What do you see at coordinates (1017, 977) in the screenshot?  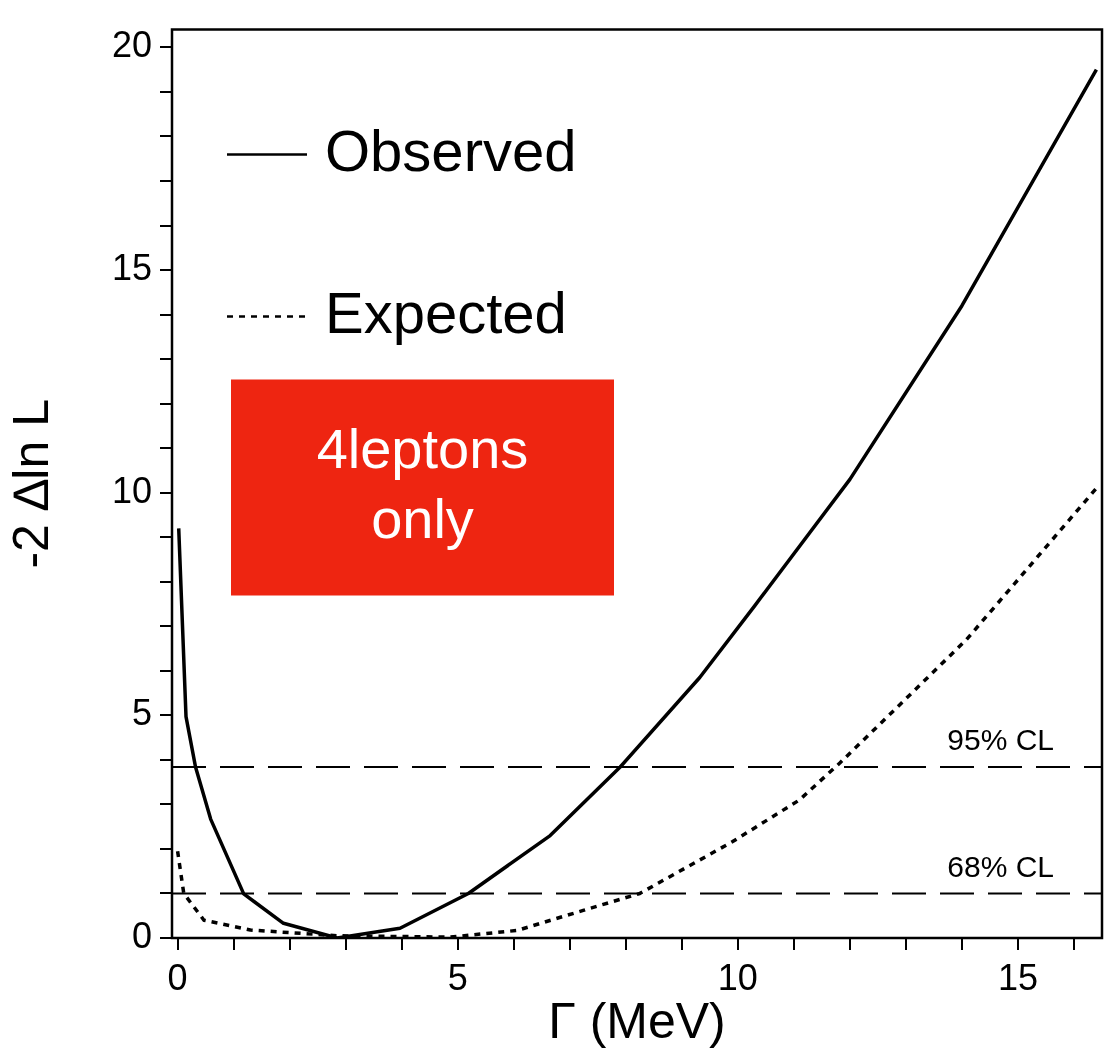 I see `x-tick-label: 15` at bounding box center [1017, 977].